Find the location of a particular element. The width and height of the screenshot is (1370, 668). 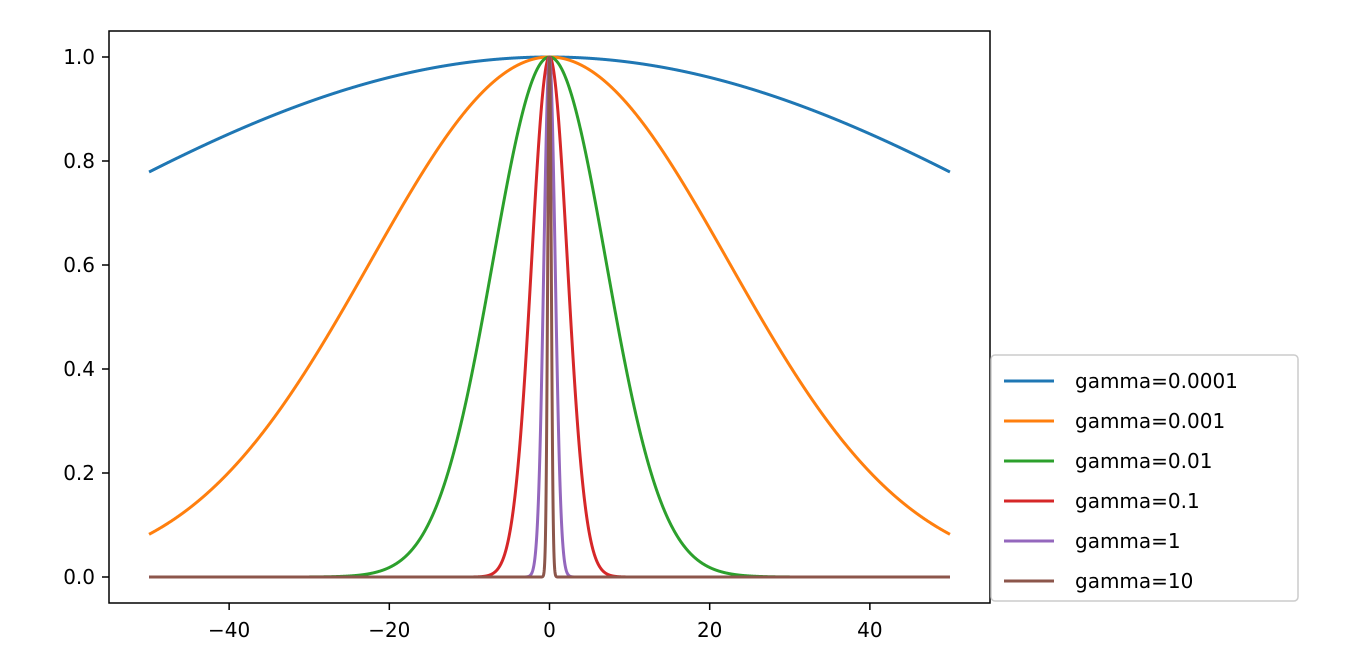

y-tick-label: 0.6 is located at coordinates (79, 265).